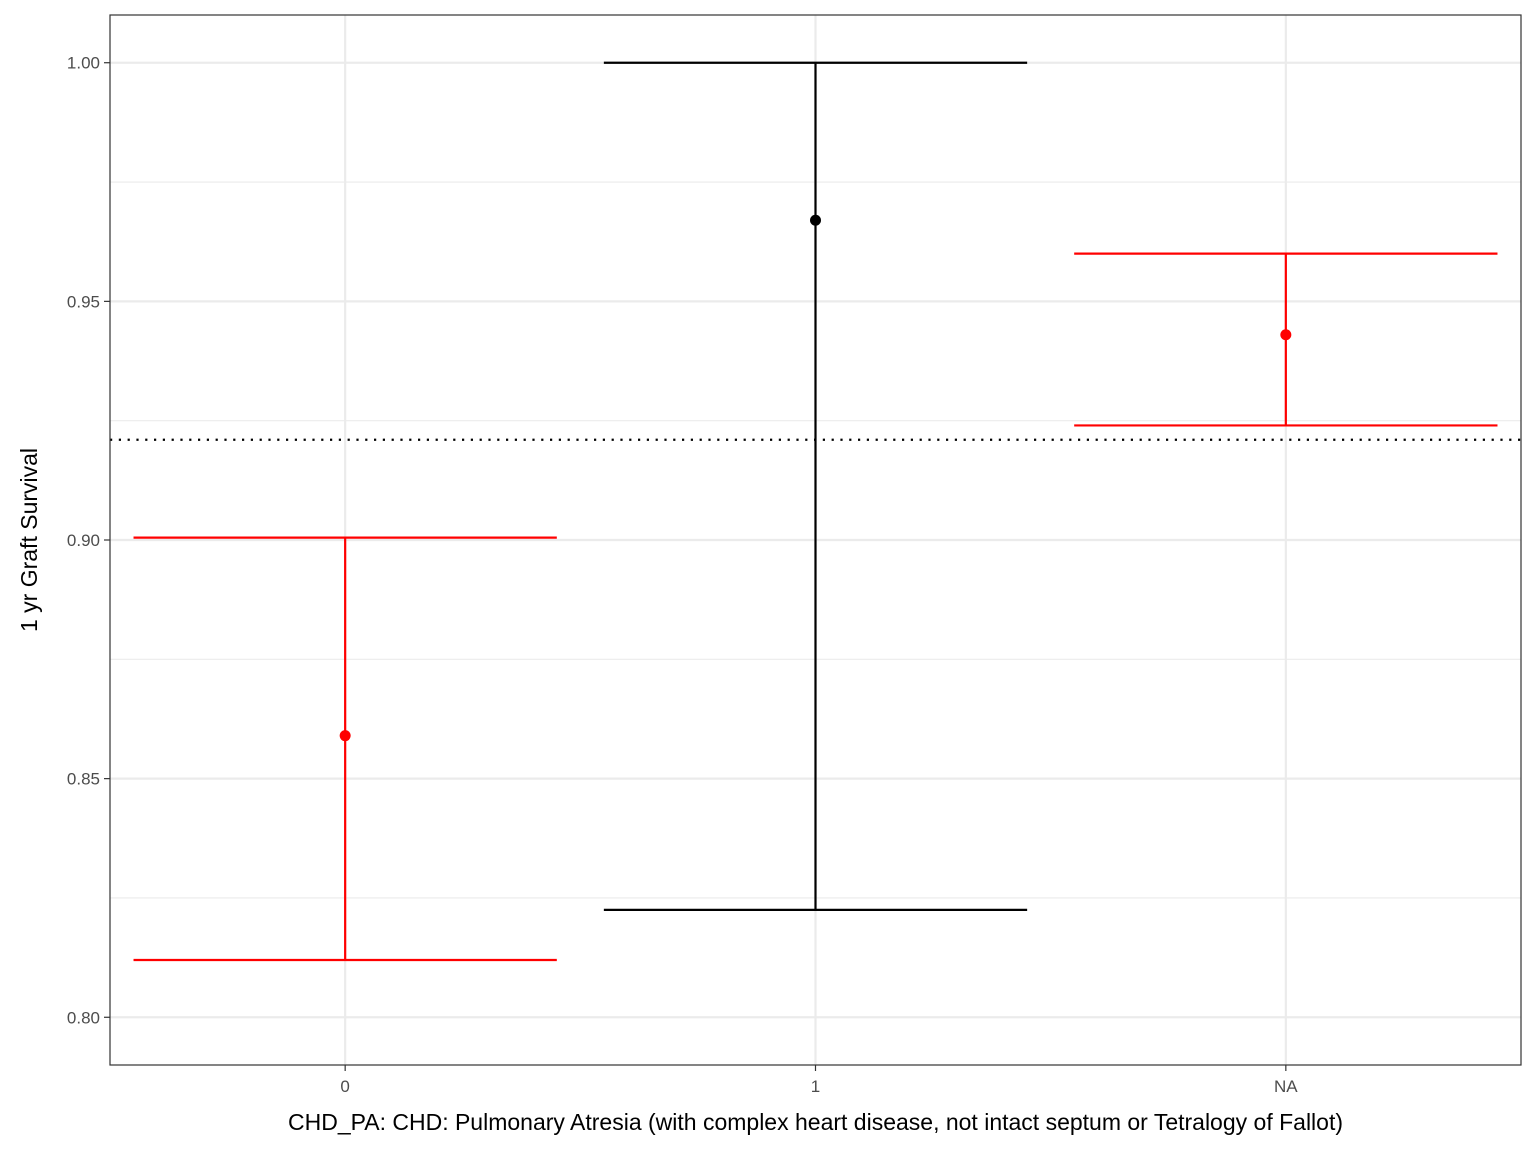  What do you see at coordinates (29, 540) in the screenshot?
I see `y-axis-title: 1 yr Graft Survival` at bounding box center [29, 540].